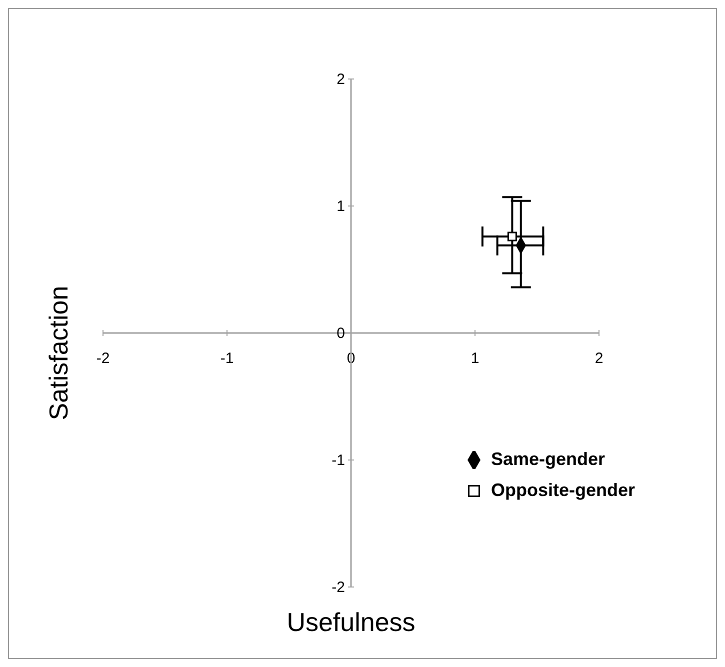 This screenshot has width=725, height=667. I want to click on y-tick-label: -2, so click(338, 587).